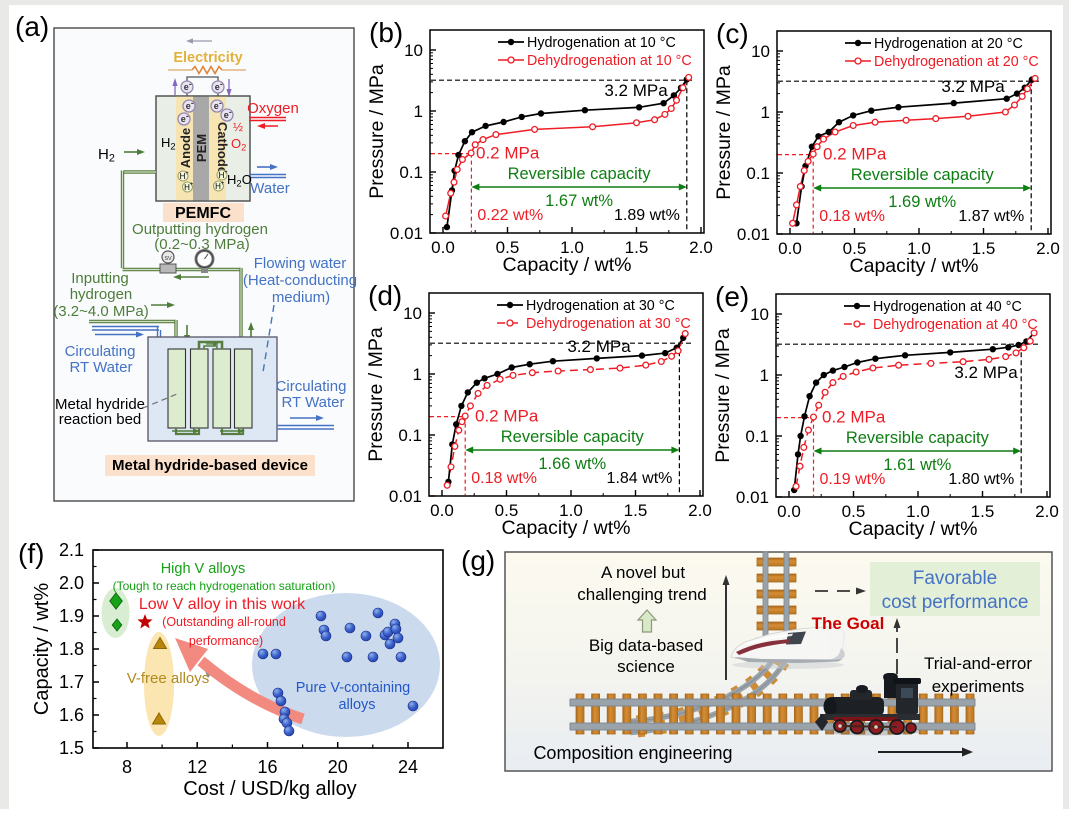 The image size is (1069, 814). I want to click on svg-text: Hydrogenation at 20 °C, so click(948, 44).